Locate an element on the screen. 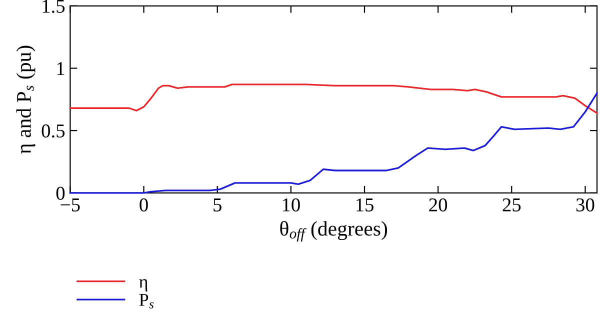 Image resolution: width=600 pixels, height=327 pixels. y-tick-label: 1 is located at coordinates (60, 68).